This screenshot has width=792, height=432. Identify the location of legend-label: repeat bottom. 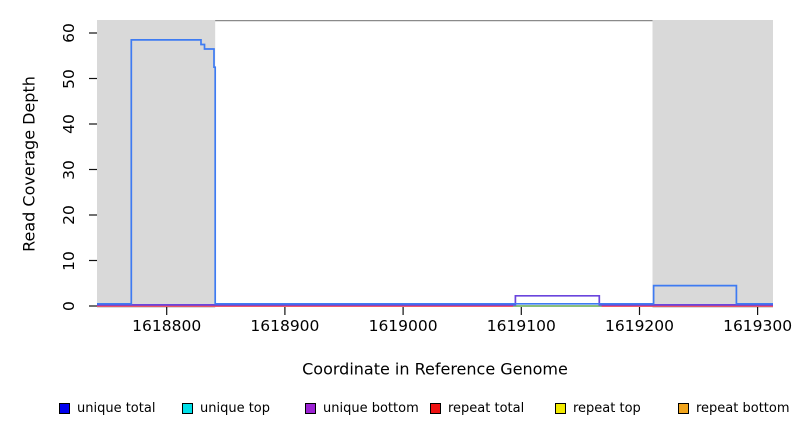
(743, 408).